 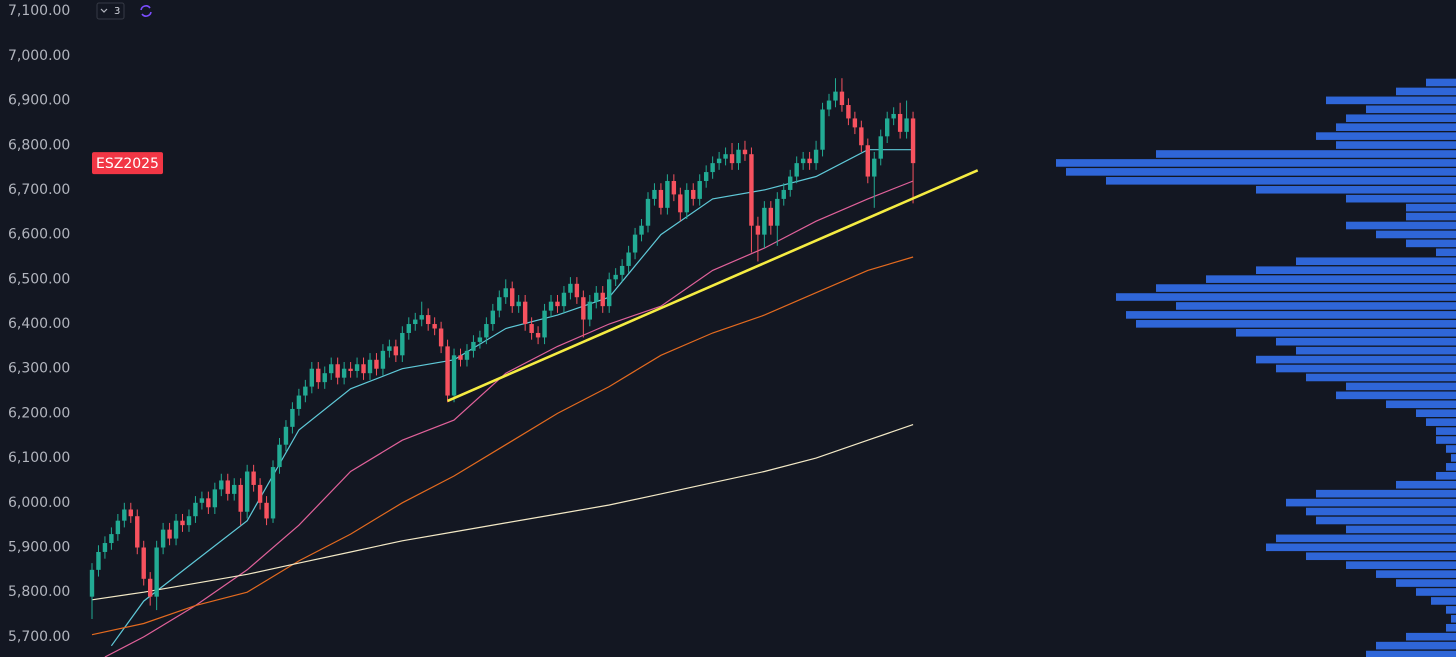 What do you see at coordinates (39, 548) in the screenshot?
I see `y-tick-label: 5,900.00` at bounding box center [39, 548].